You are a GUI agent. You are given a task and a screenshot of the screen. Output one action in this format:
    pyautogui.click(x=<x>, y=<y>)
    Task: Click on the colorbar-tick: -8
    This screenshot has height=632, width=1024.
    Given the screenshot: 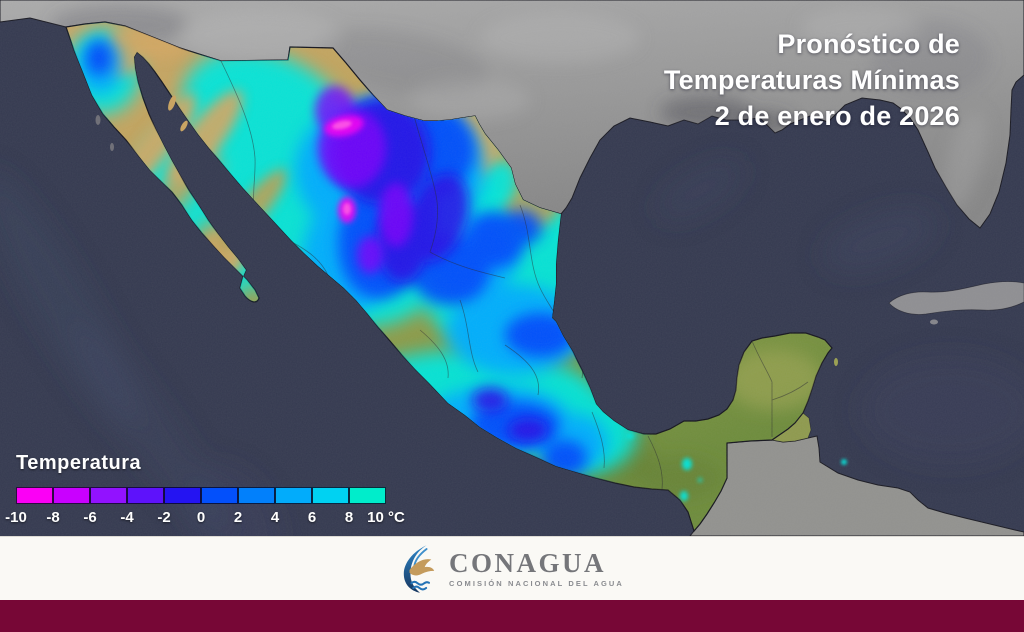 What is the action you would take?
    pyautogui.click(x=53, y=517)
    